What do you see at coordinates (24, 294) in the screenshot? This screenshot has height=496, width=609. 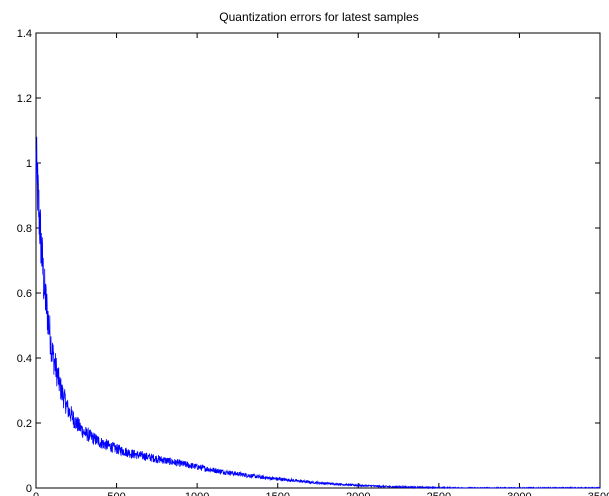 I see `y-tick-label: 0.6` at bounding box center [24, 294].